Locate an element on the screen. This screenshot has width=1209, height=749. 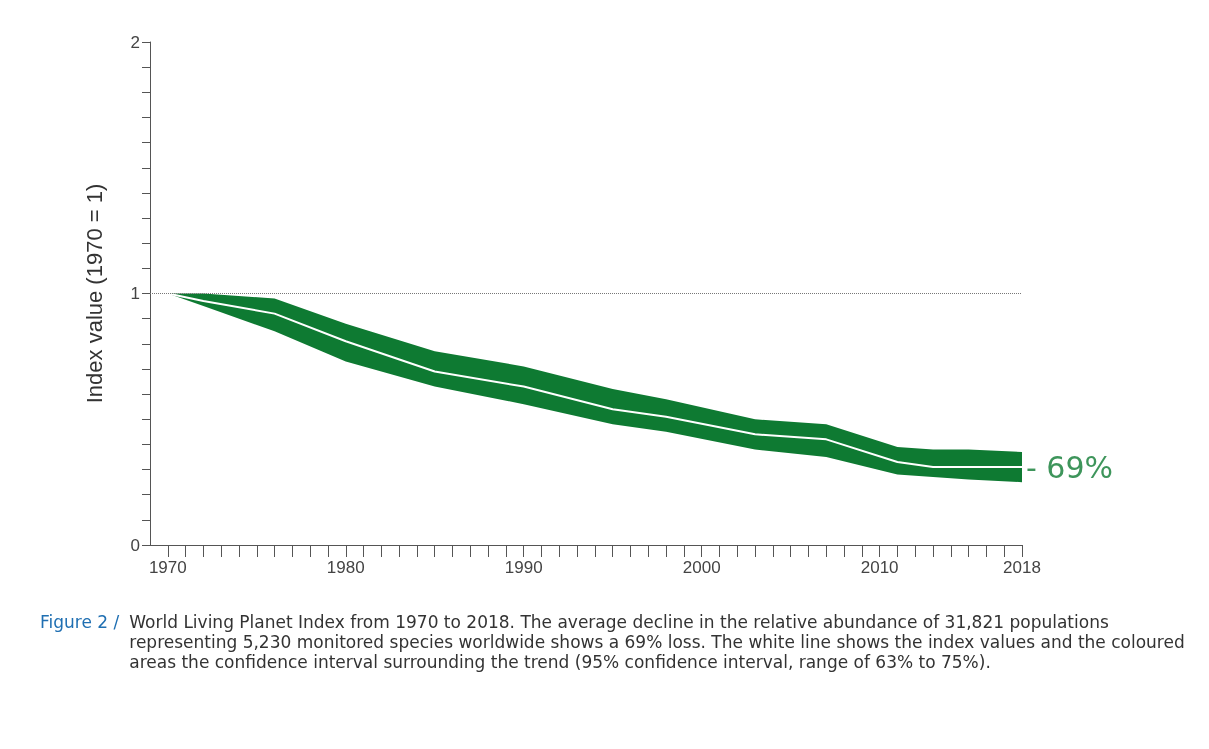
y-axis-title: Index value (1970 = 1) is located at coordinates (94, 293).